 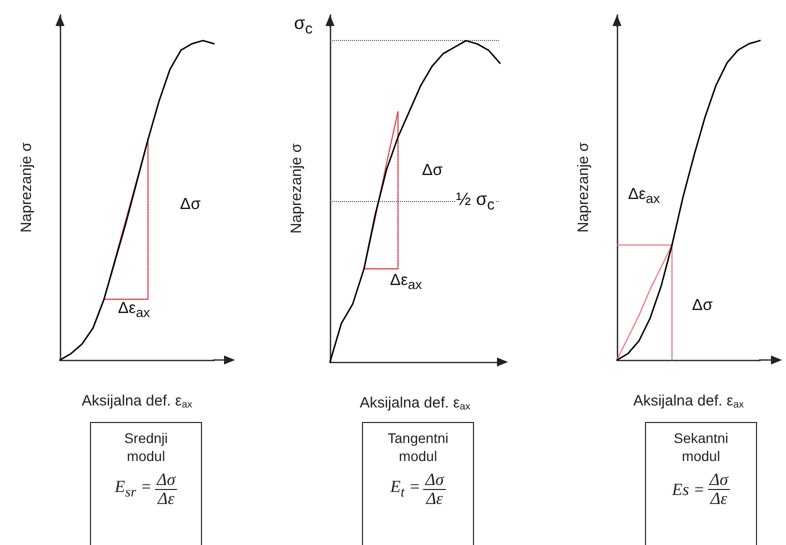 I want to click on text: Tangentni modul, so click(x=418, y=447).